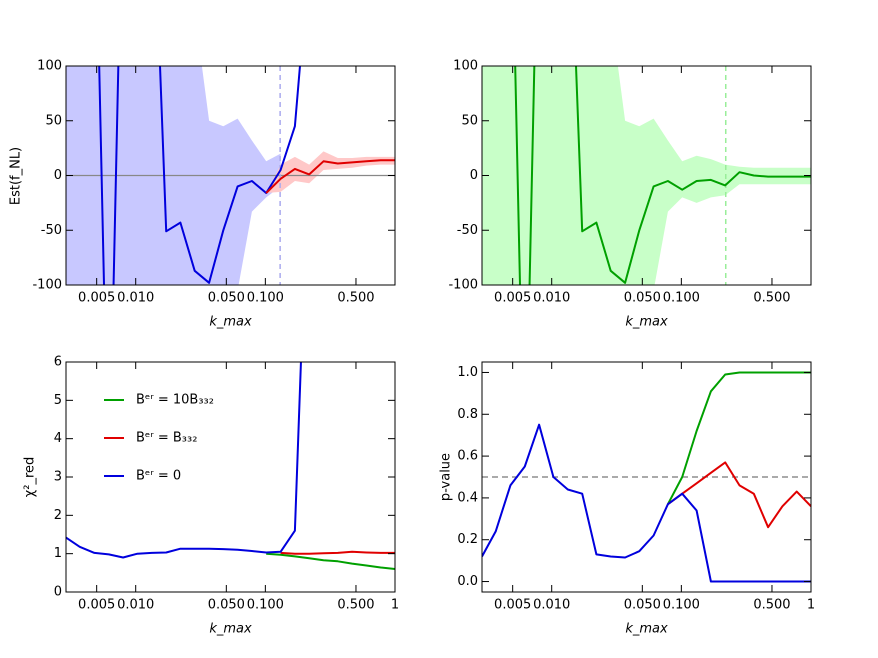 The height and width of the screenshot is (658, 878). What do you see at coordinates (30, 477) in the screenshot?
I see `y-axis-label: χ²_red` at bounding box center [30, 477].